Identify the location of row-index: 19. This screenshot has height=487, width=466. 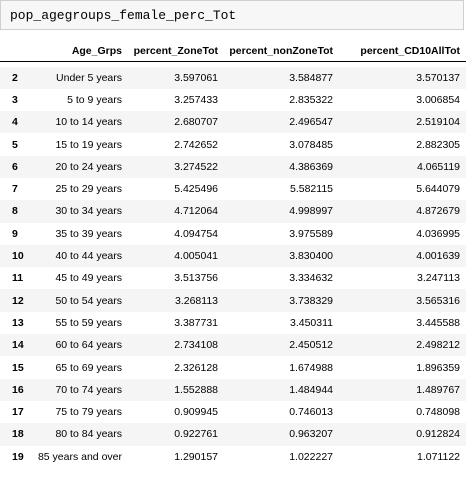
(18, 456).